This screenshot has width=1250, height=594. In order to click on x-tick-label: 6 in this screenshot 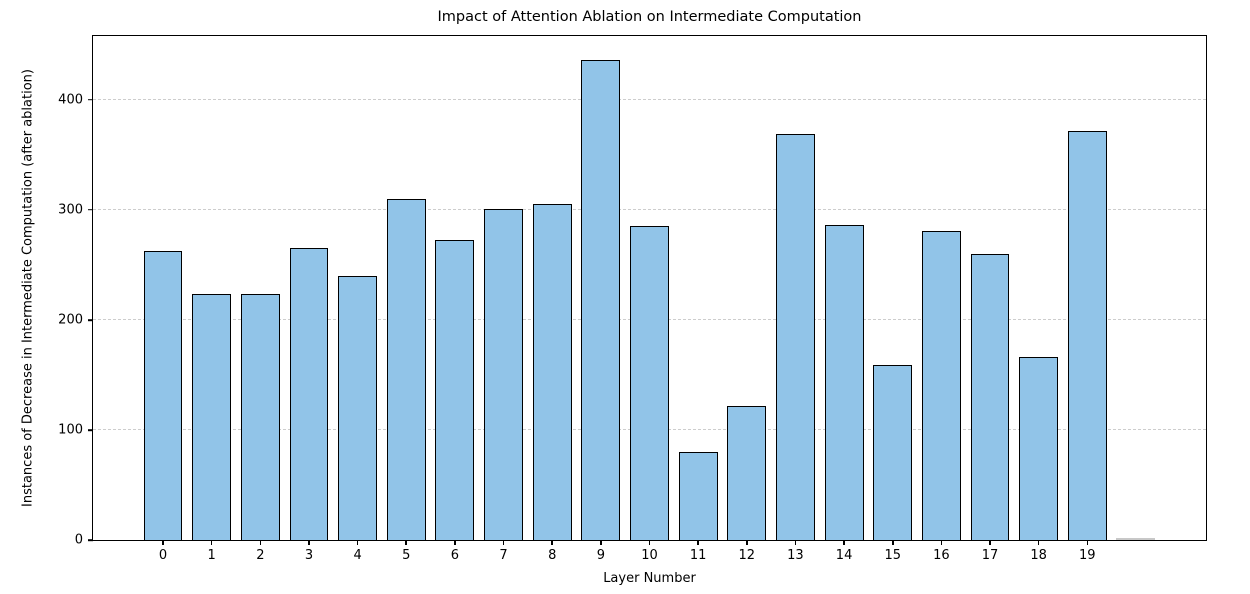, I will do `click(455, 555)`.